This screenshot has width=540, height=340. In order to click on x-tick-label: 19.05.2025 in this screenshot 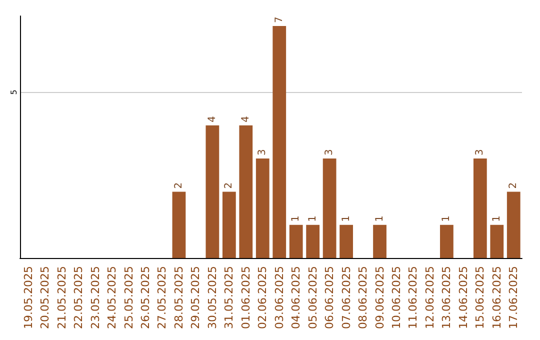, I will do `click(28, 298)`.